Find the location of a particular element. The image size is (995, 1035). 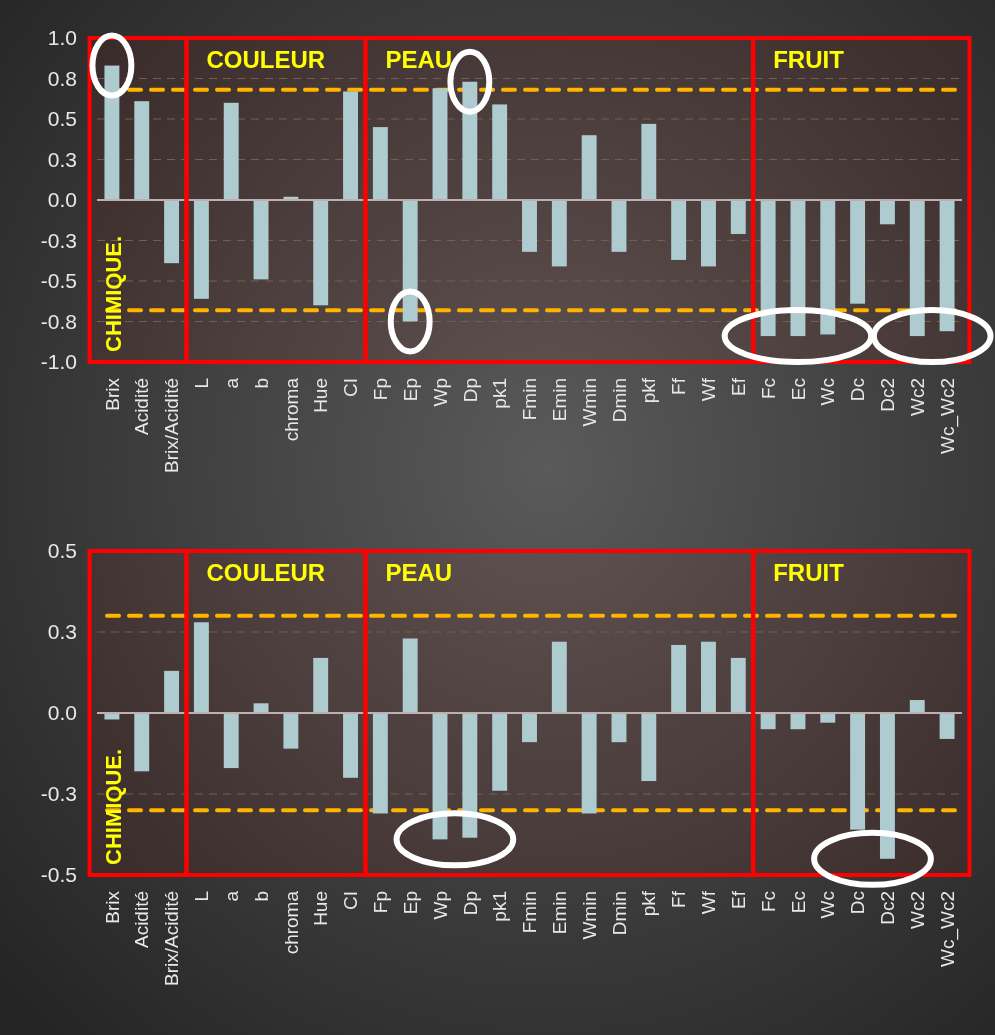

y-tick-label: 1.0 is located at coordinates (62, 38).